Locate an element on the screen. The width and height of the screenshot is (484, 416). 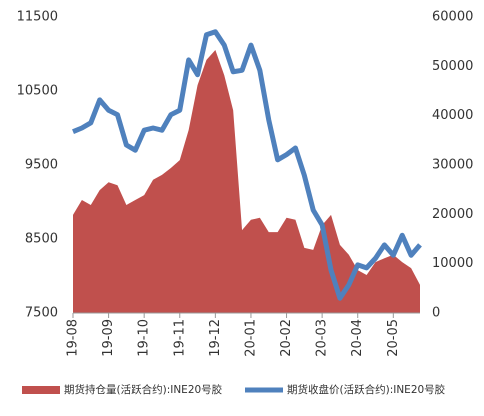
y2-tick-label: 60000 is located at coordinates (452, 17).